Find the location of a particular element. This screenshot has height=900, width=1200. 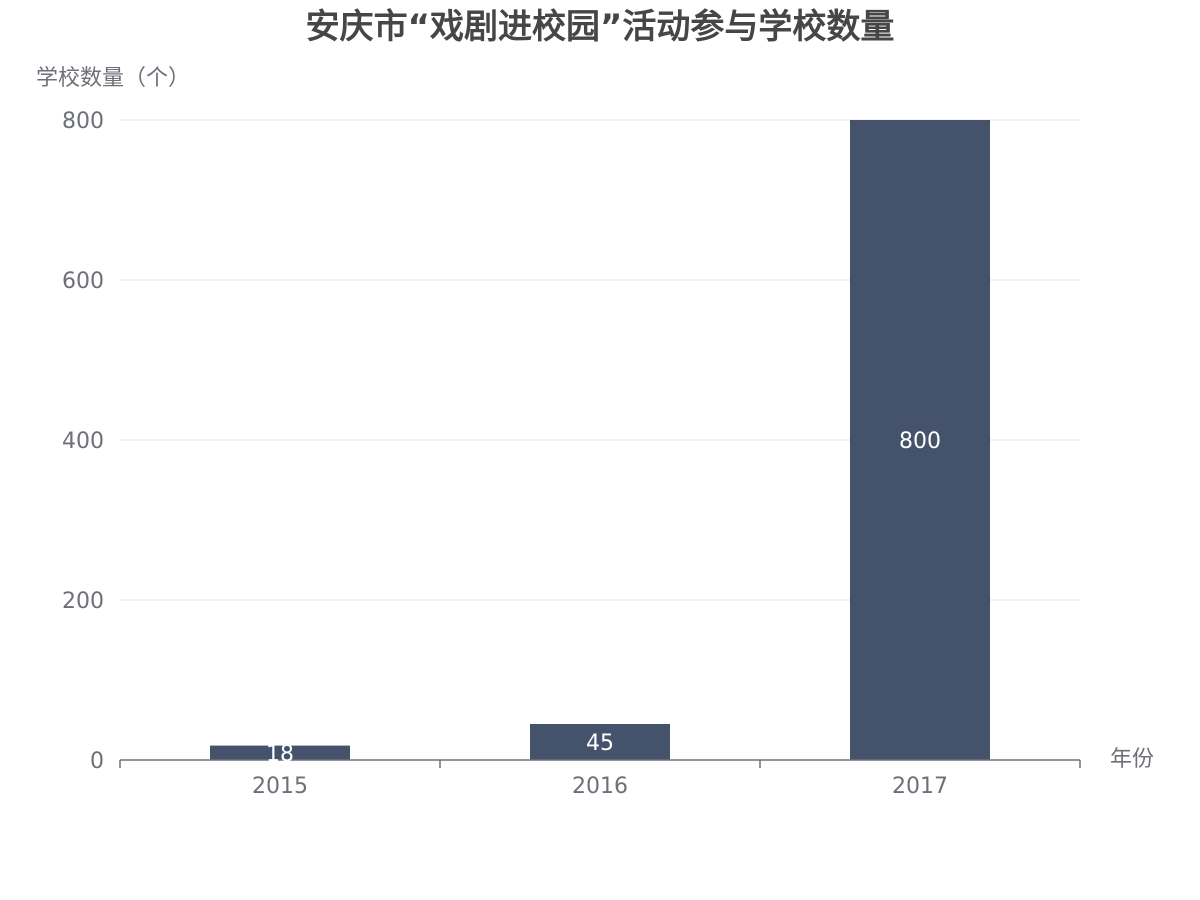

x-tick-label: 2015 is located at coordinates (280, 786).